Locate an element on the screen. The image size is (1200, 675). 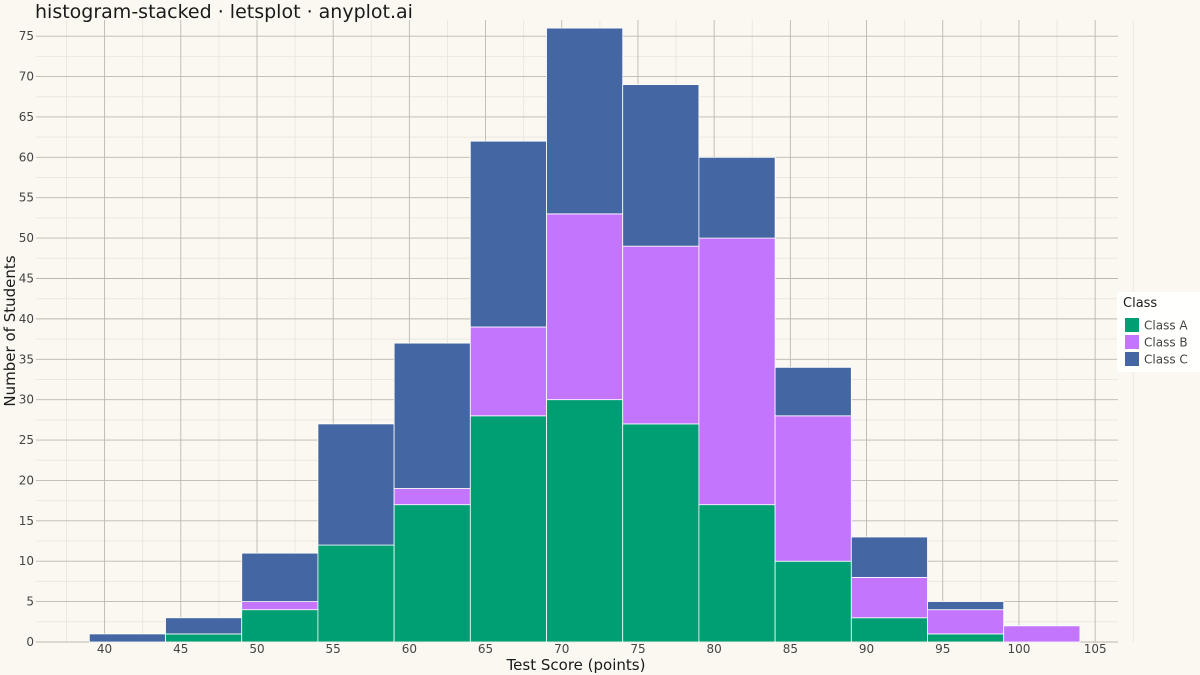
y-tick-label: 30 is located at coordinates (26, 400).